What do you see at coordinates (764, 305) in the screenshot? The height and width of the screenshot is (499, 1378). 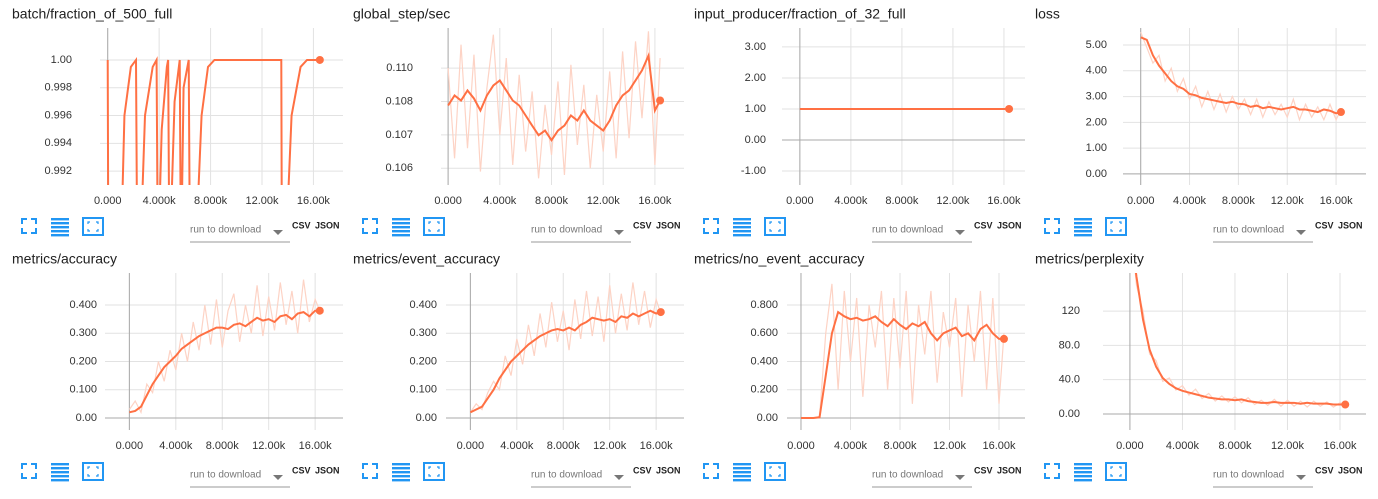 I see `y-tick-label: 0.800` at bounding box center [764, 305].